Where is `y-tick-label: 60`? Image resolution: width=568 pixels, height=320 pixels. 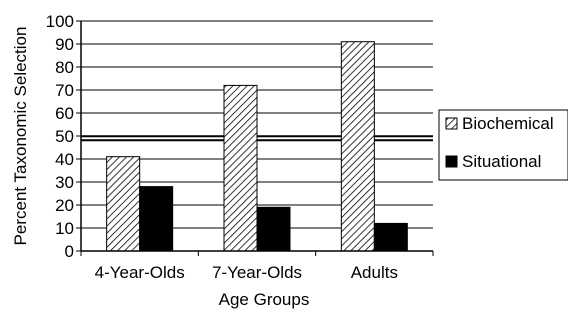 y-tick-label: 60 is located at coordinates (64, 113).